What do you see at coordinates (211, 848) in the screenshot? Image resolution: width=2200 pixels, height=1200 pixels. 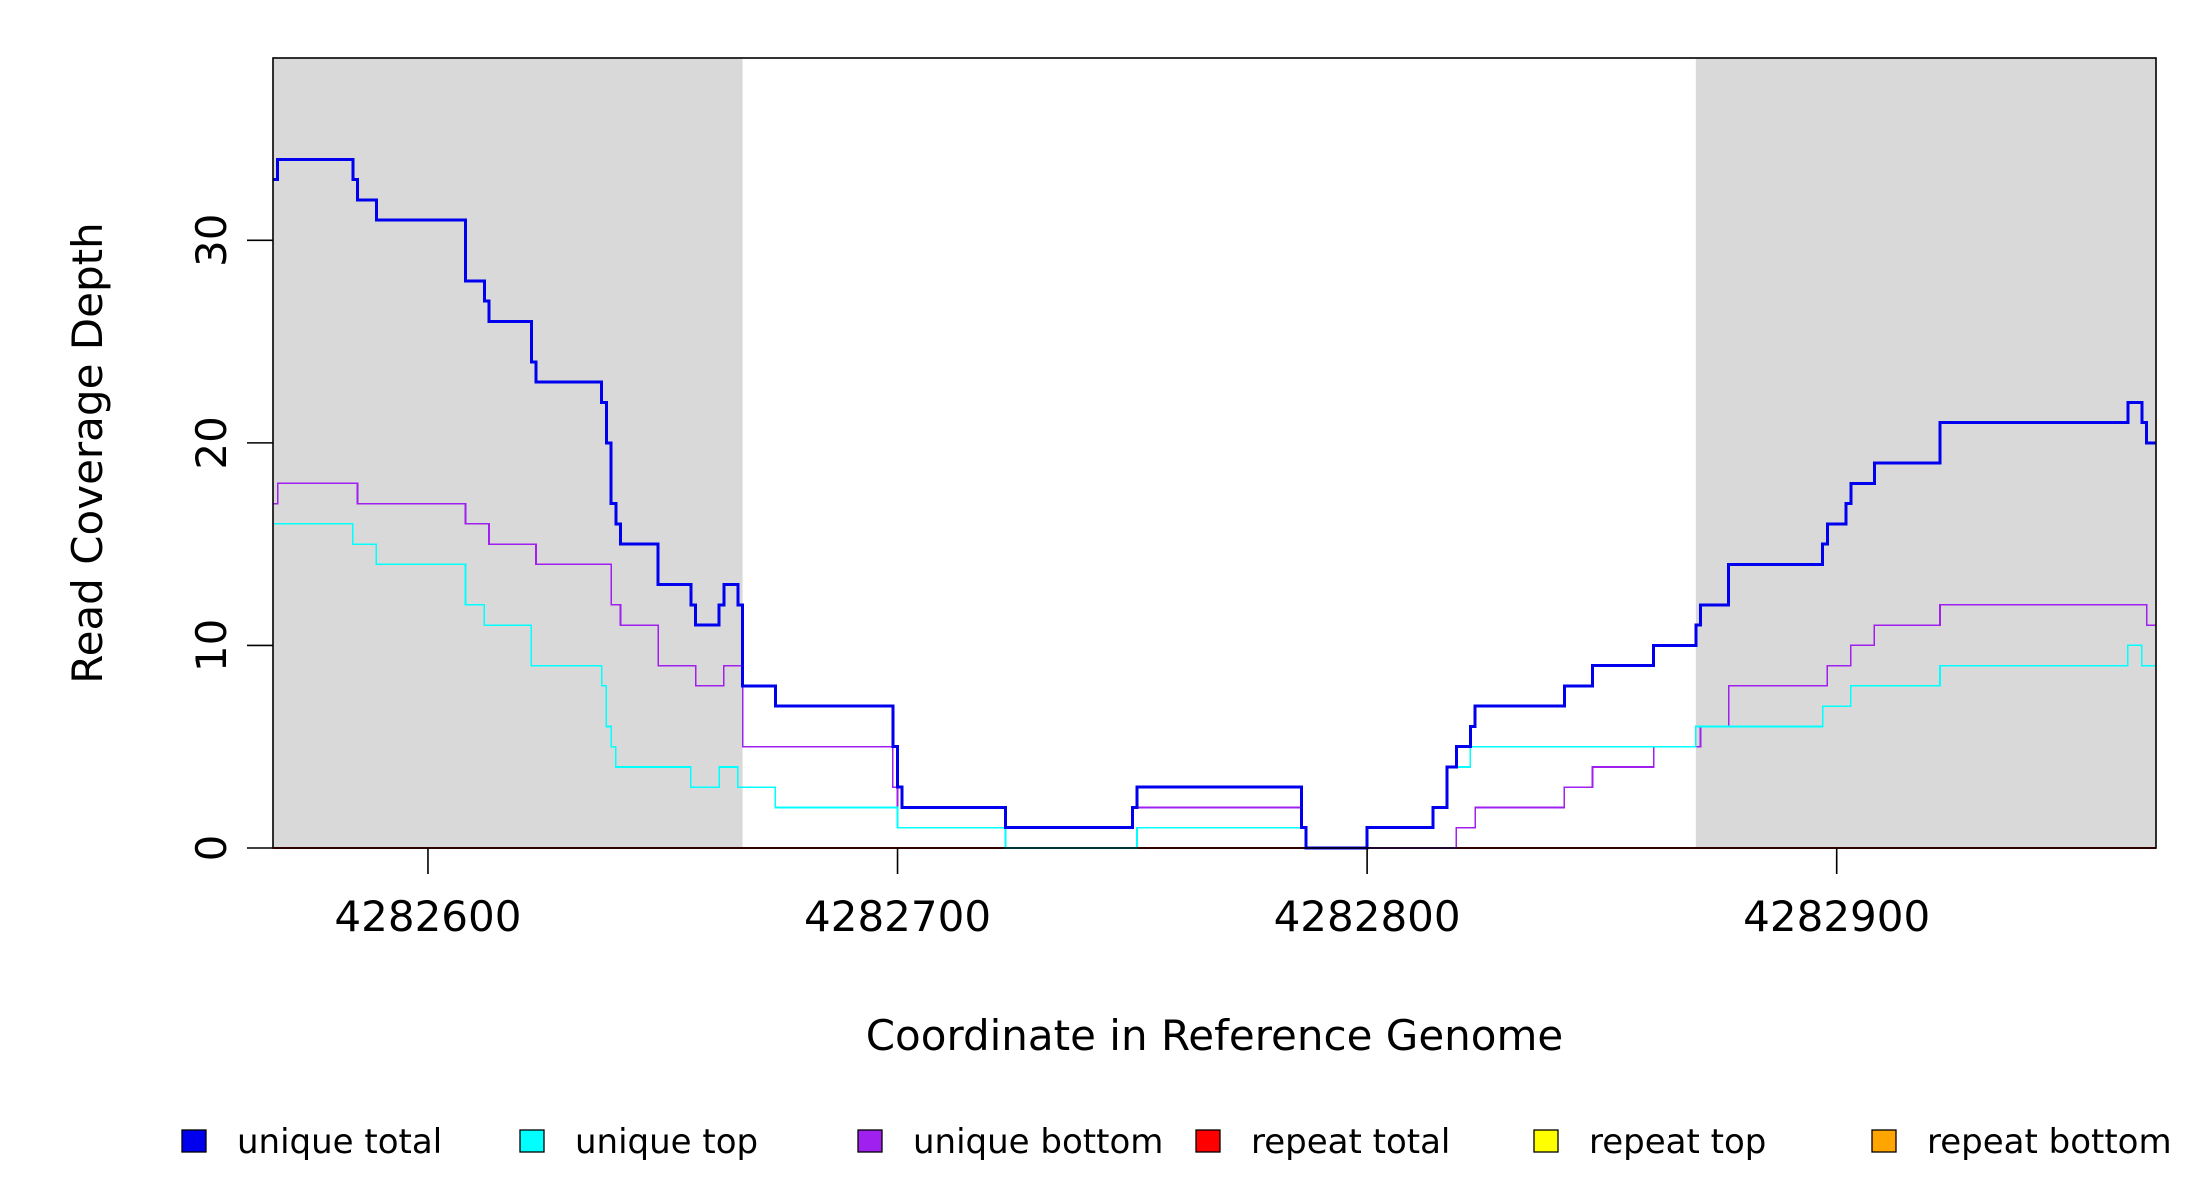 I see `y-tick-label: 0` at bounding box center [211, 848].